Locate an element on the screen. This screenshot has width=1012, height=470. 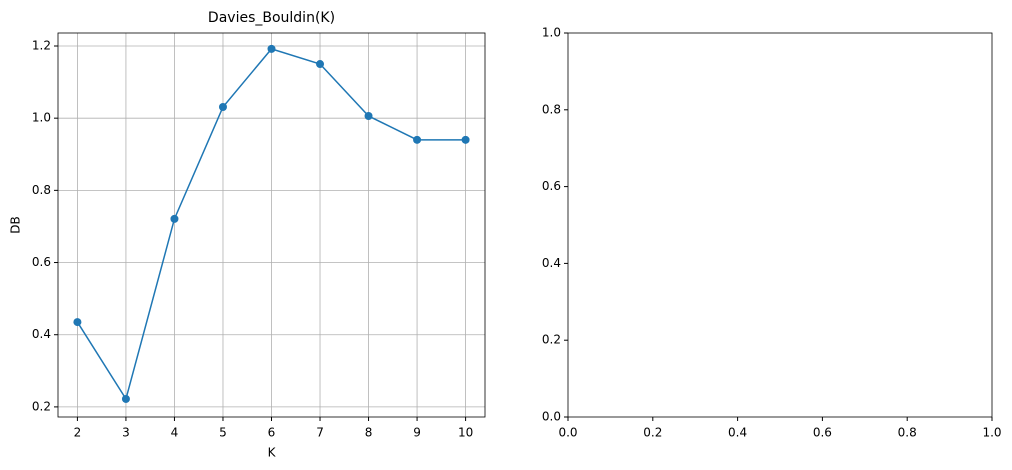
y-tick-label: 1.2 is located at coordinates (41, 45).